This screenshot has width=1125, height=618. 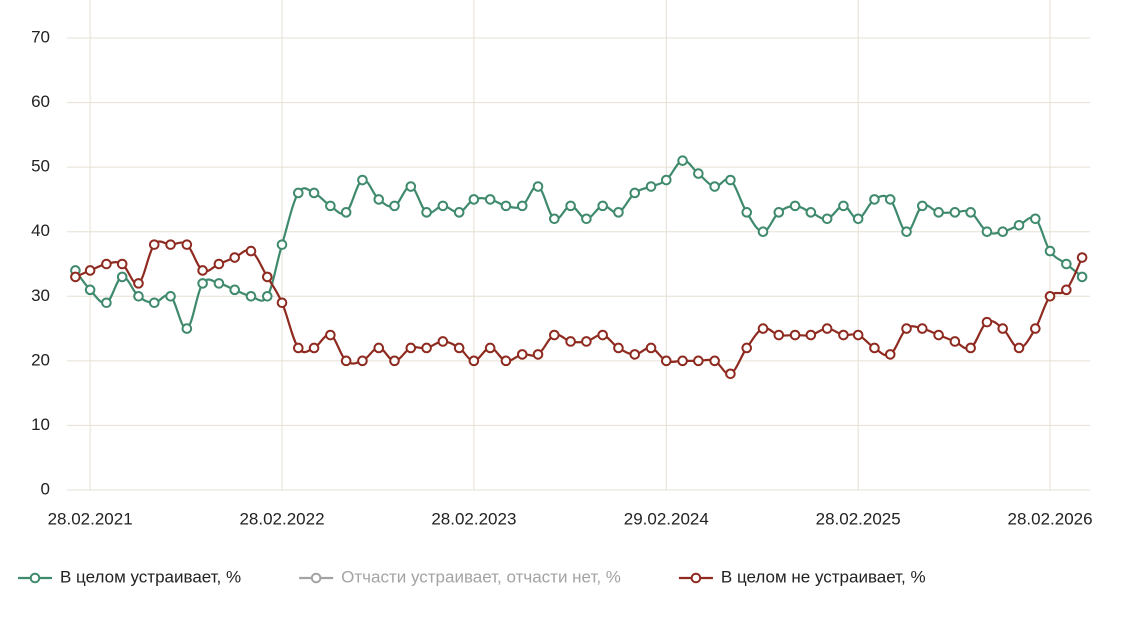 What do you see at coordinates (858, 518) in the screenshot?
I see `x-tick-label: 28.02.2025` at bounding box center [858, 518].